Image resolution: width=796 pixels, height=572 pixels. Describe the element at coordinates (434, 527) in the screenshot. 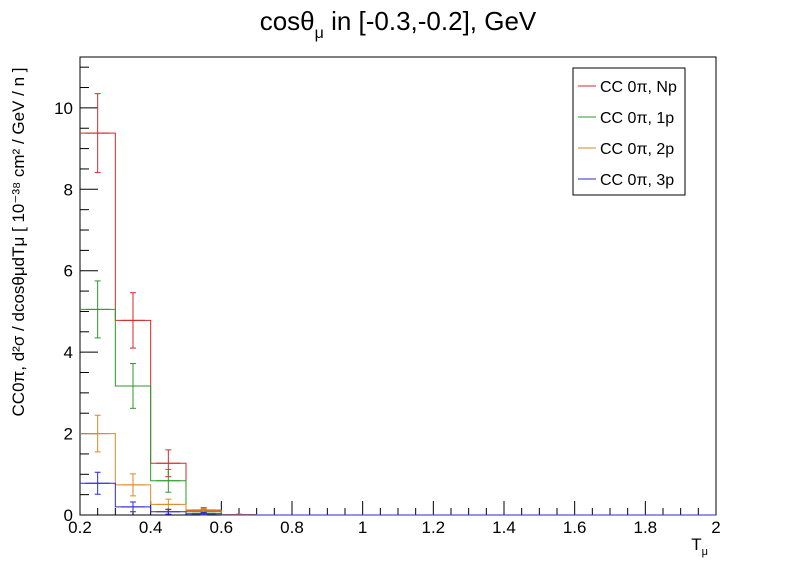

I see `x-tick-label: 1.2` at that location.